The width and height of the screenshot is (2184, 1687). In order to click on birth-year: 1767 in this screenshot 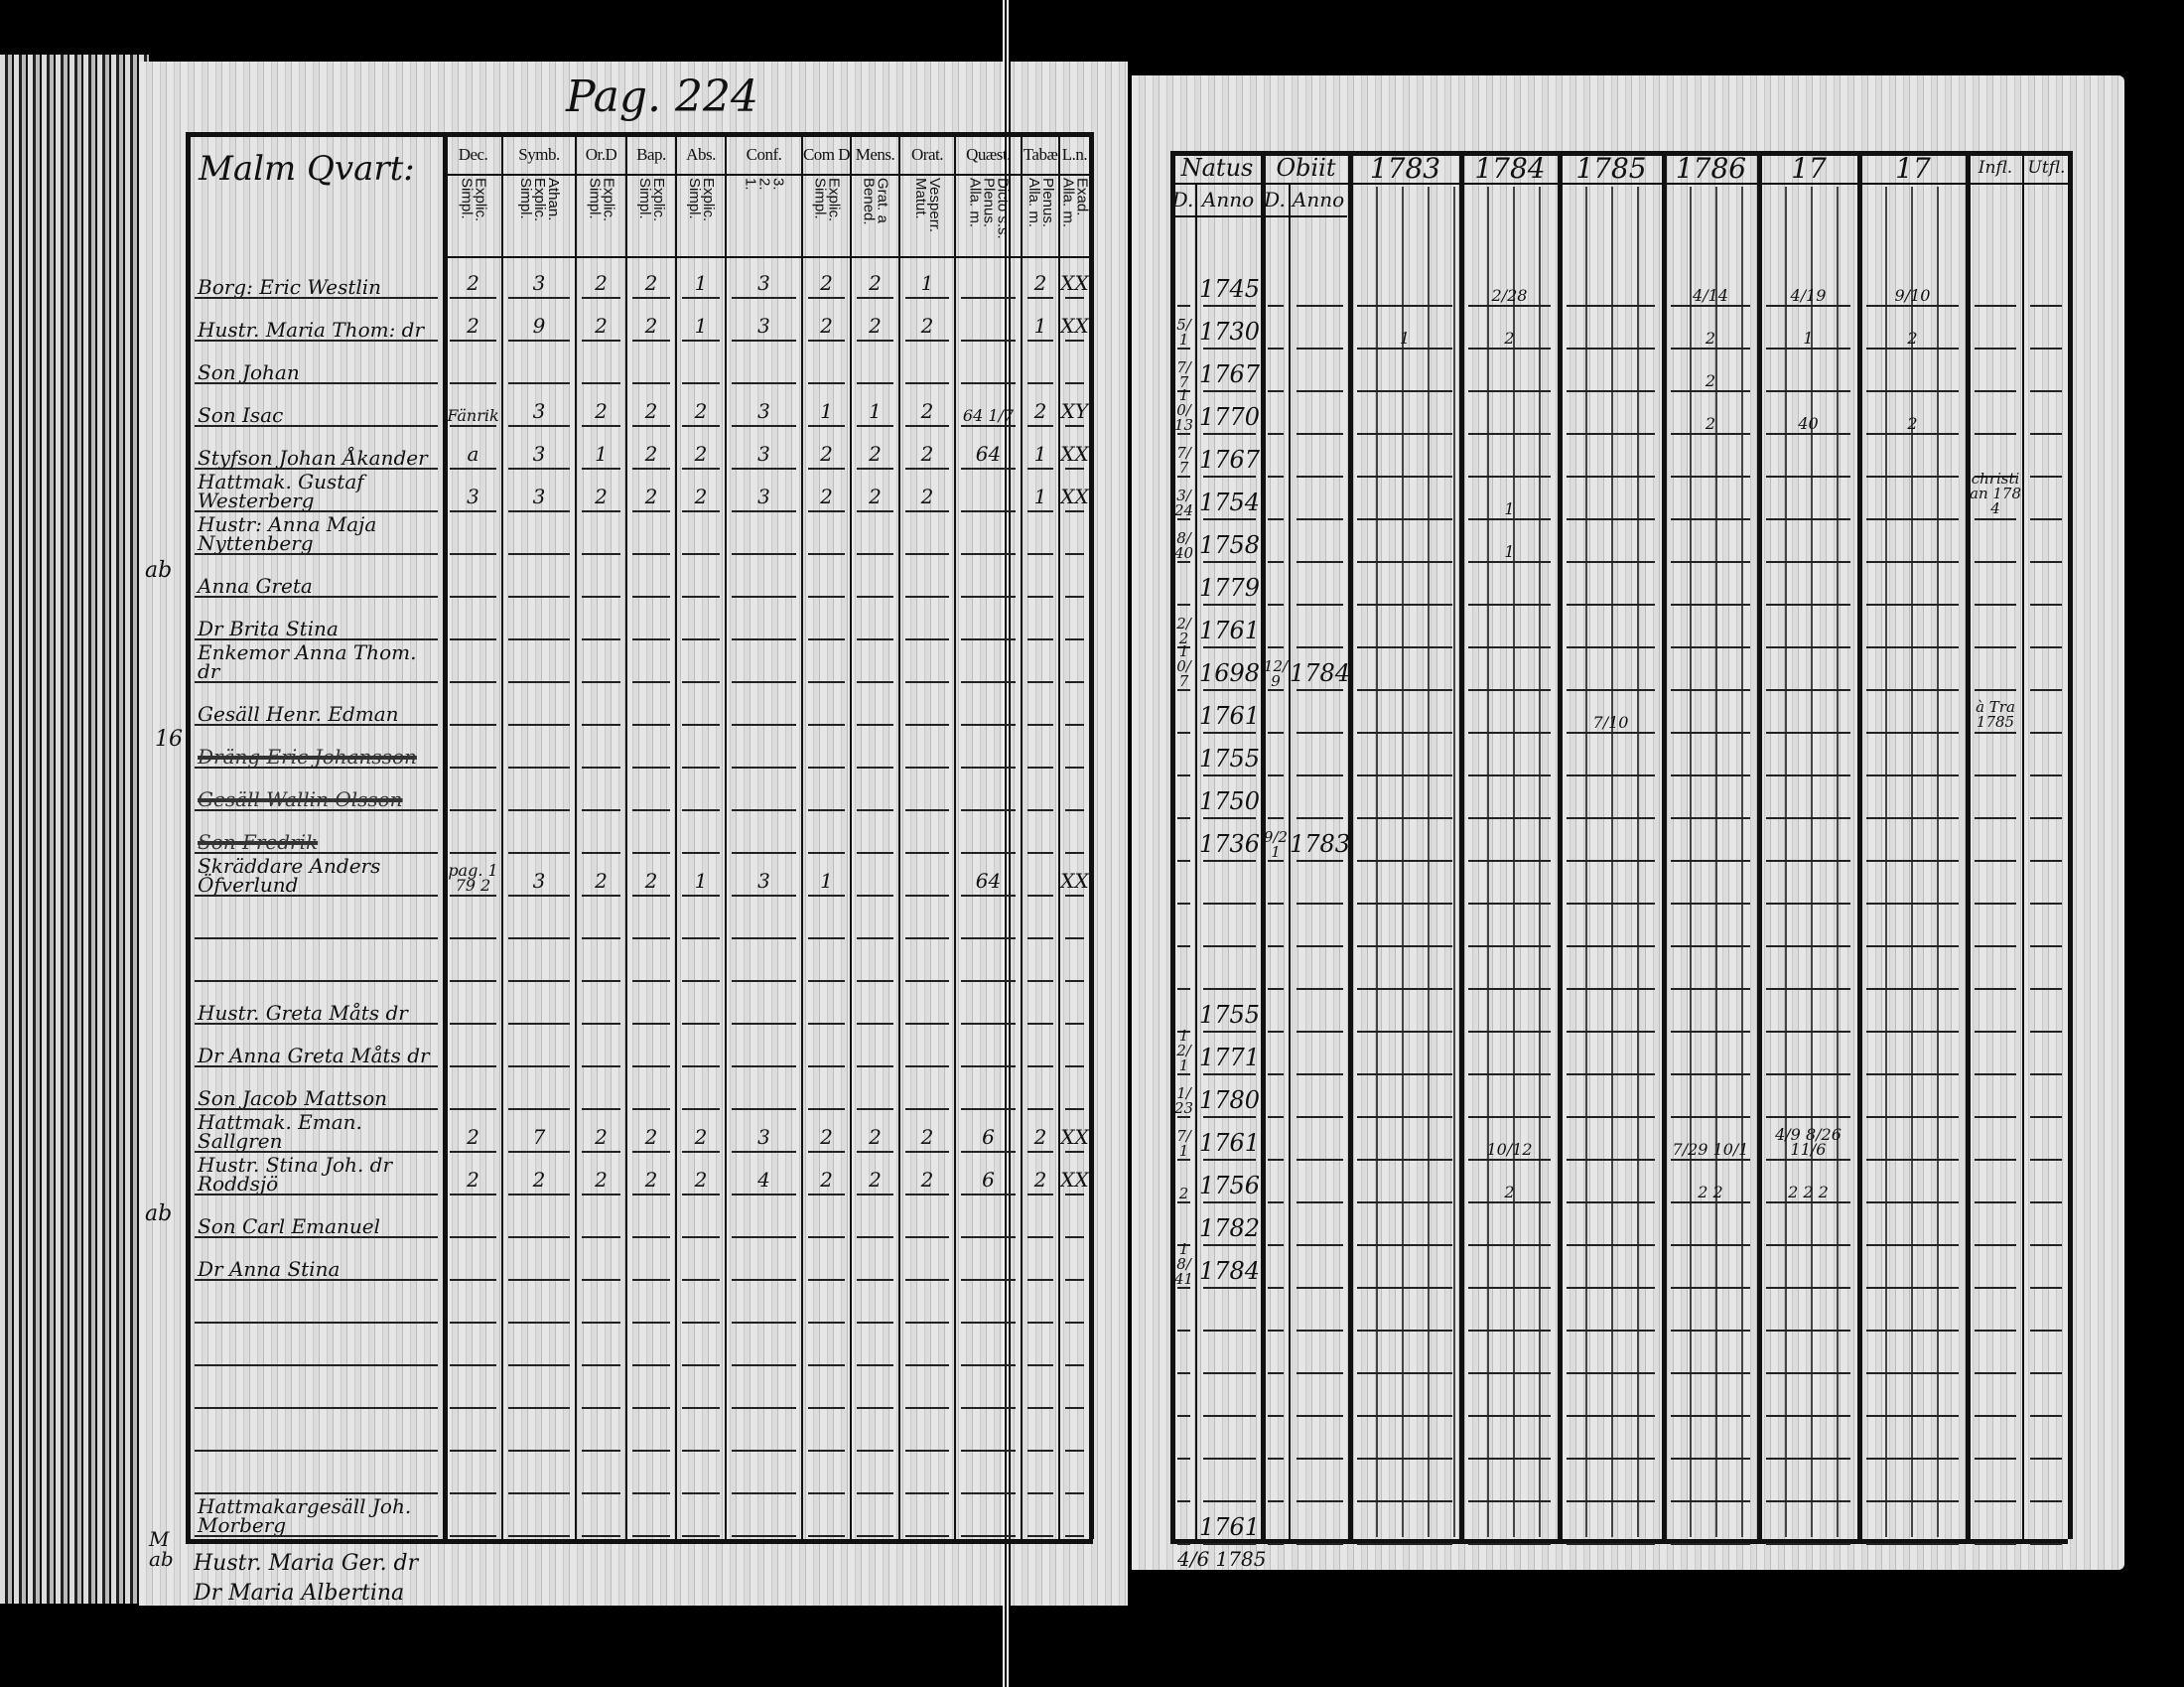, I will do `click(1229, 372)`.